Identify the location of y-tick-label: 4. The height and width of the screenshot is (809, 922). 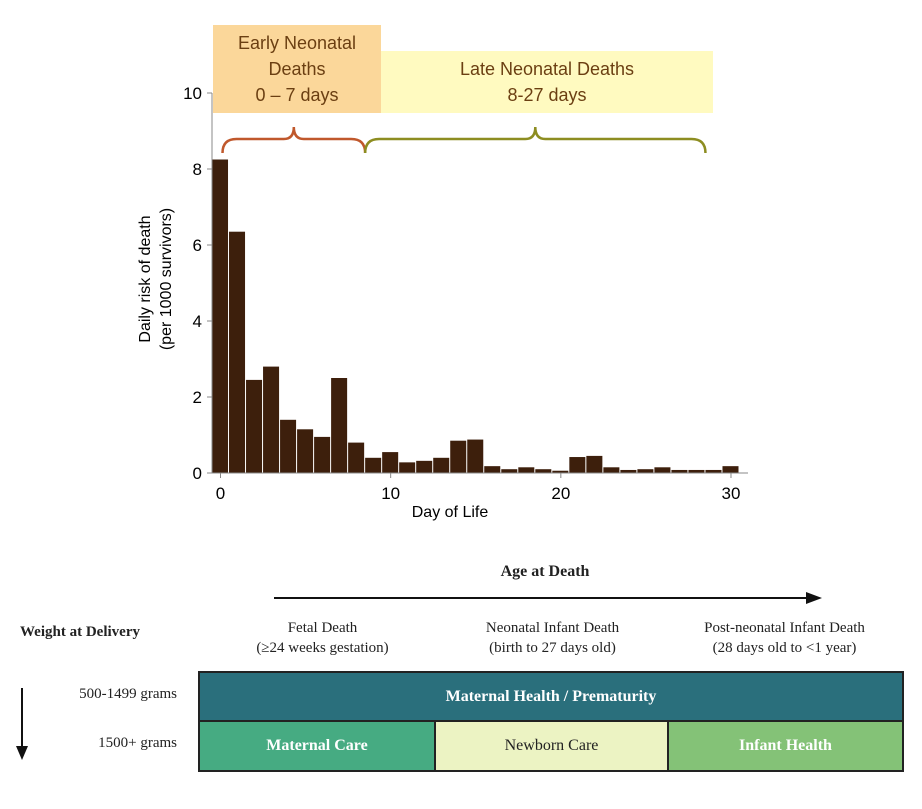
(197, 321).